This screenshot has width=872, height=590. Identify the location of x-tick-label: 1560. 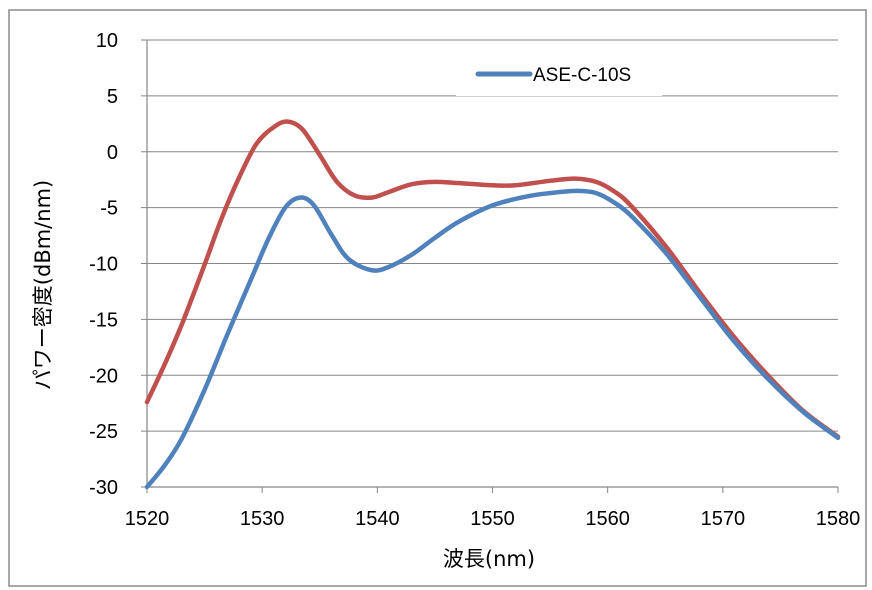
(607, 519).